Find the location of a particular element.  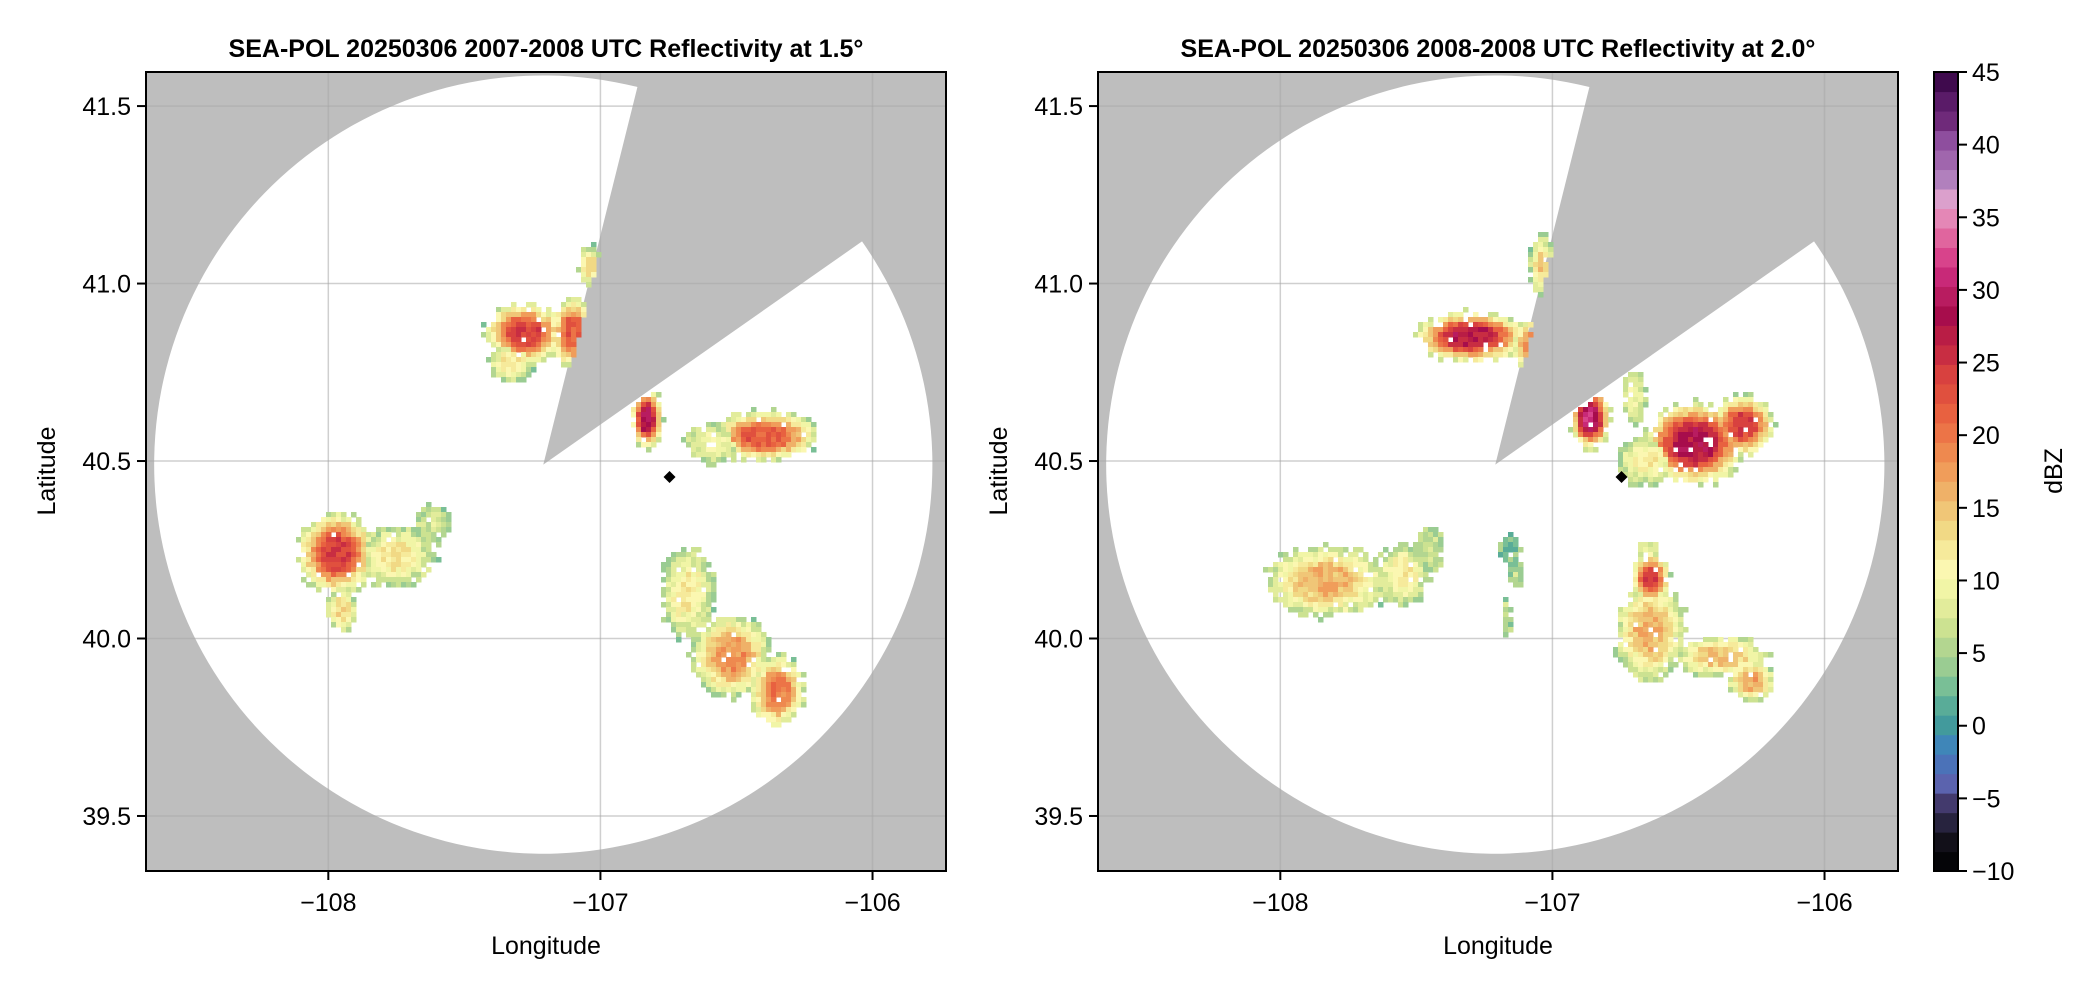

colorbar-tick-label: 20 is located at coordinates (1986, 436).